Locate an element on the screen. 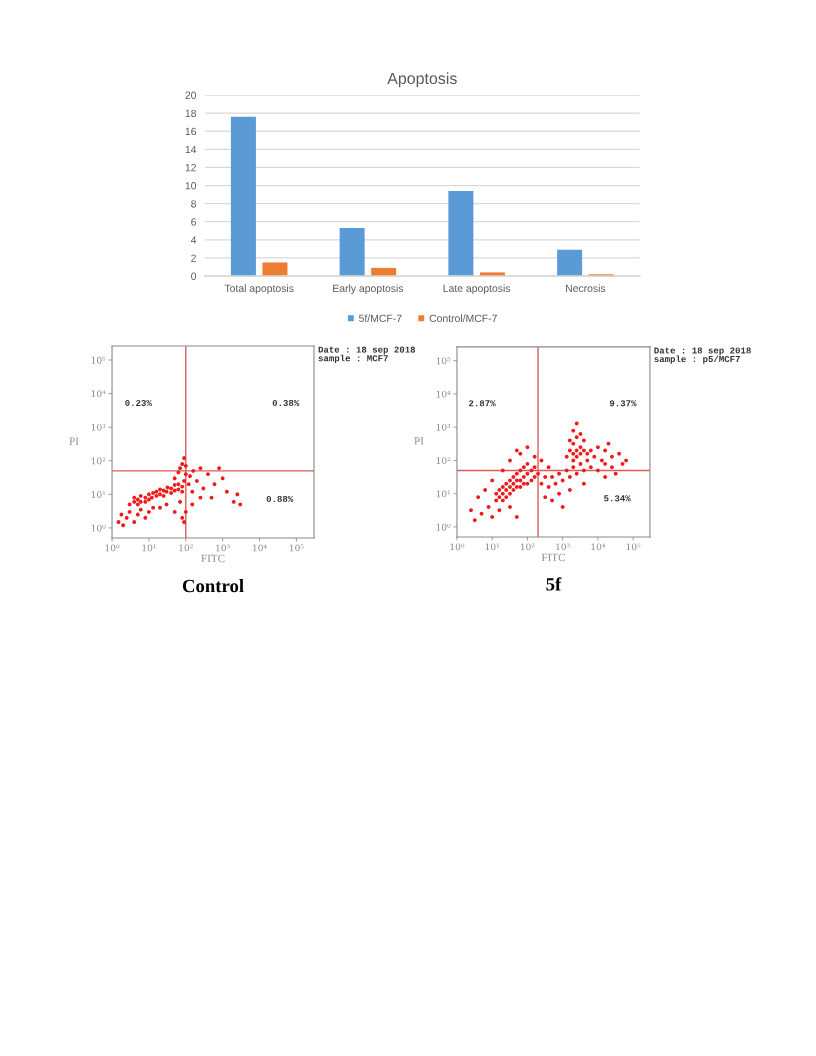 Image resolution: width=816 pixels, height=1056 pixels. x-tick-label: Total apoptosis is located at coordinates (259, 289).